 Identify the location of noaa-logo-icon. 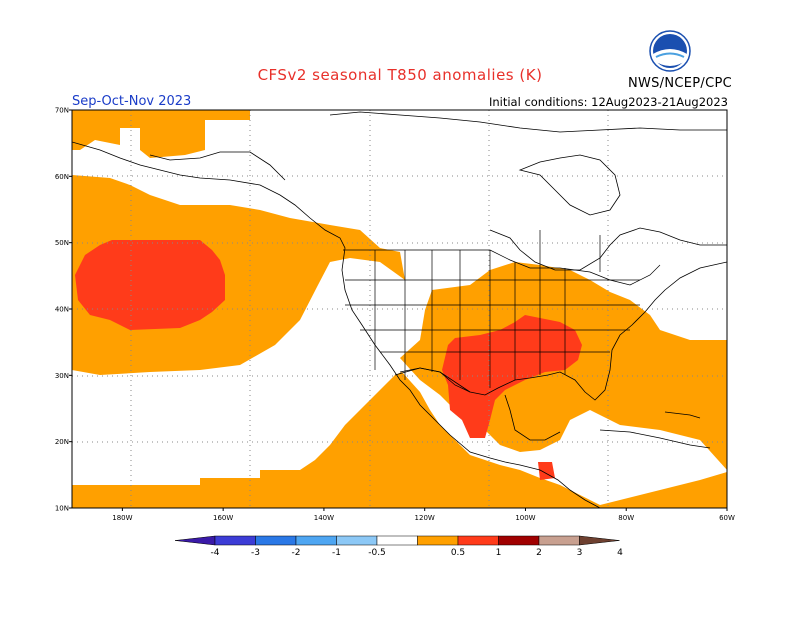
(670, 51).